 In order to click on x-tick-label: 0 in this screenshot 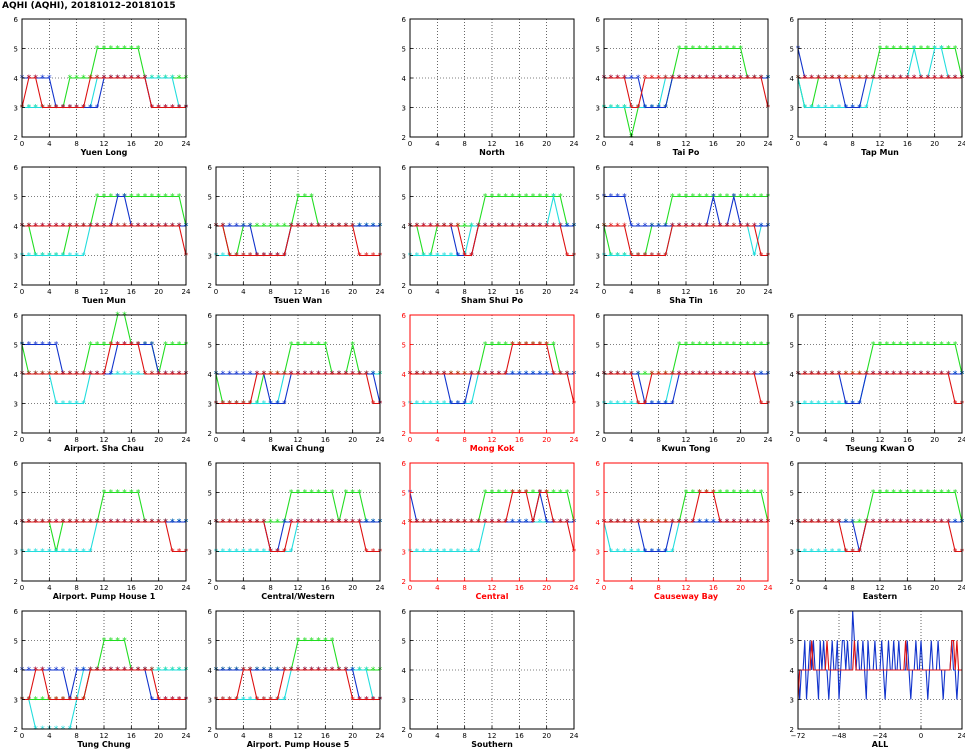, I will do `click(410, 292)`.